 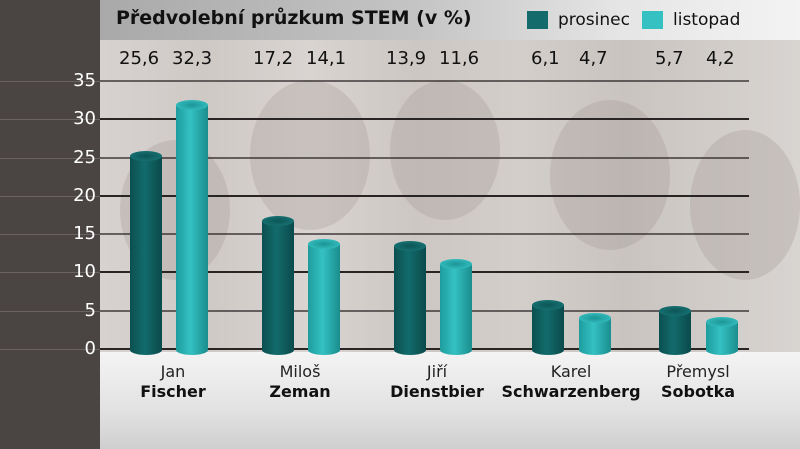 What do you see at coordinates (300, 391) in the screenshot?
I see `last-name: Zeman` at bounding box center [300, 391].